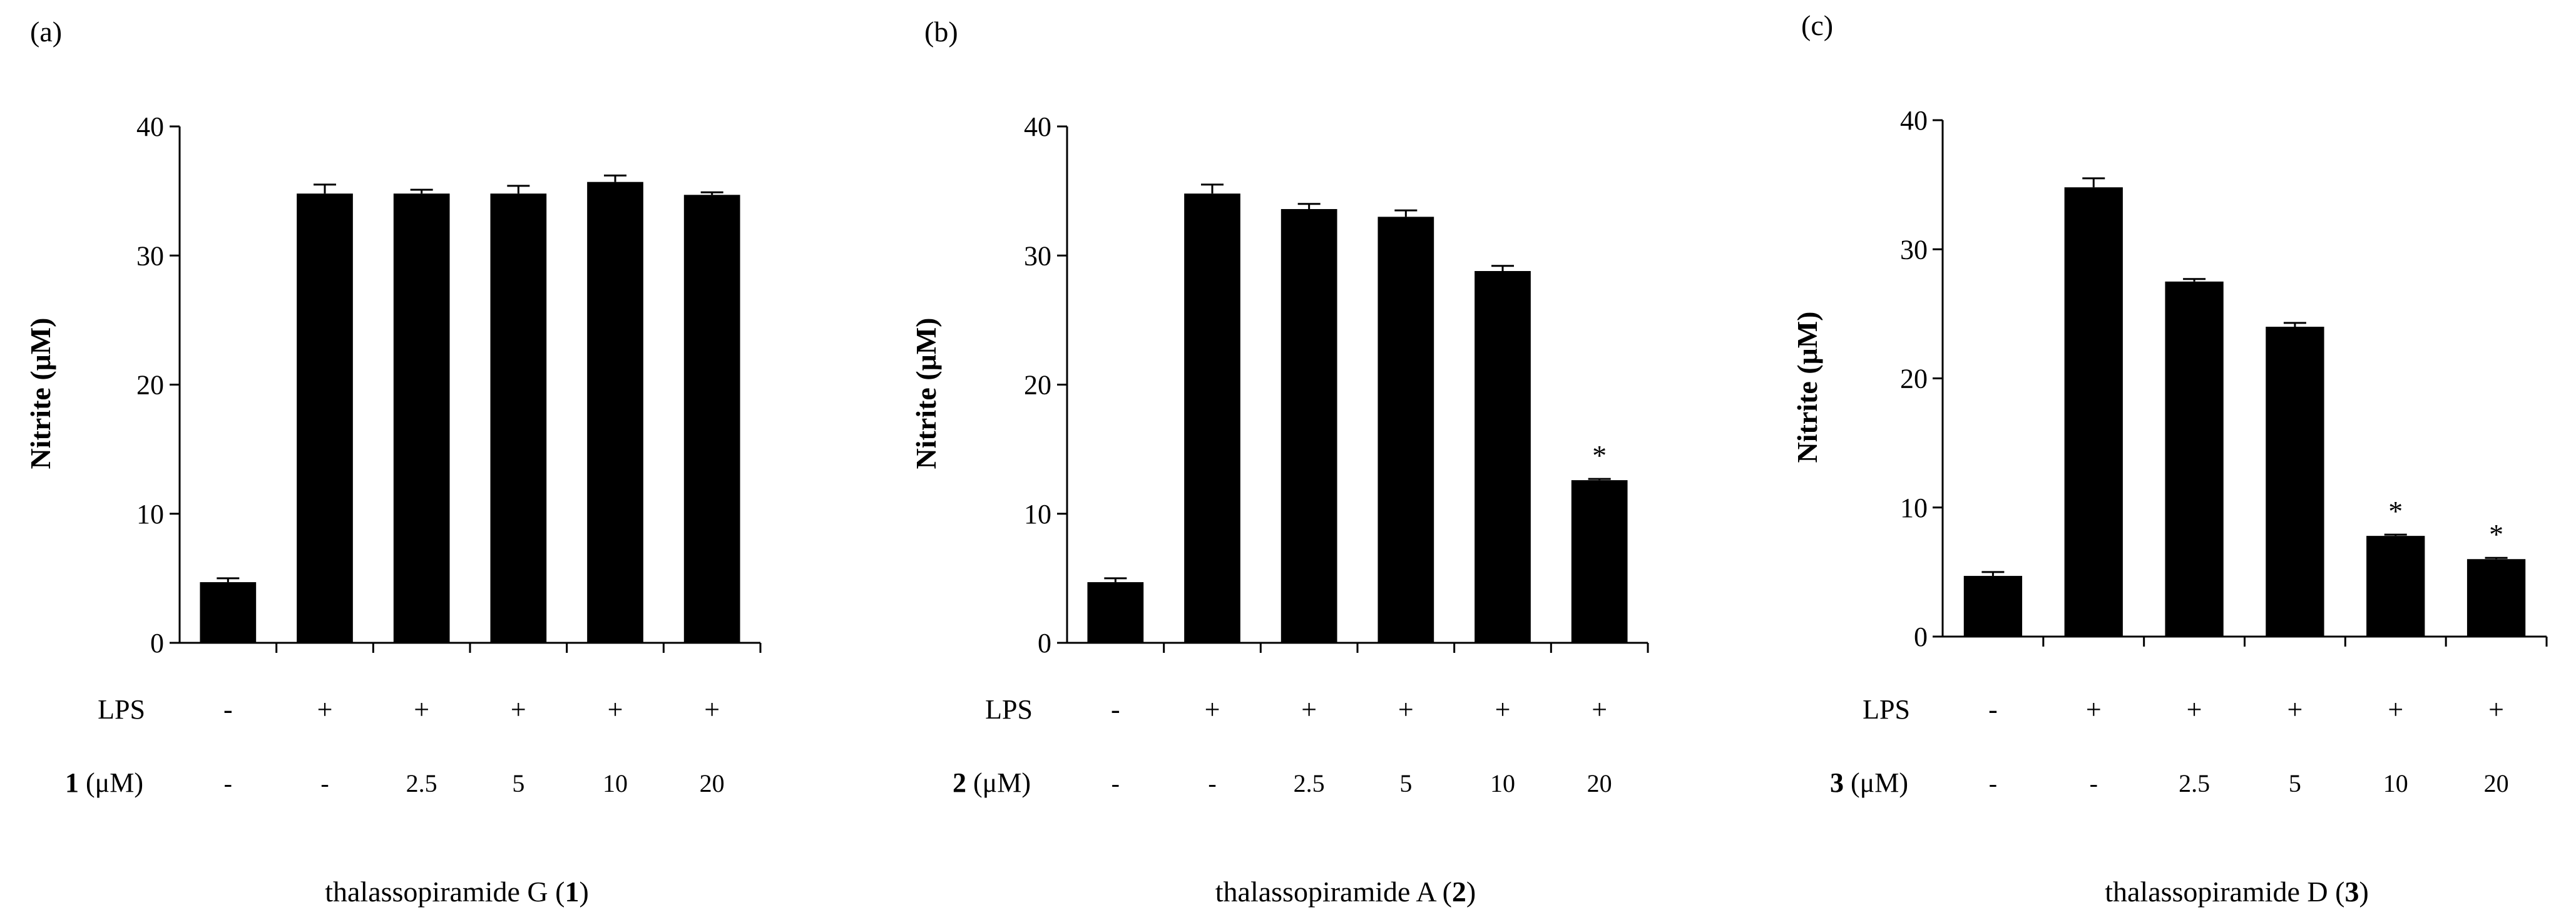 This screenshot has height=922, width=2576. Describe the element at coordinates (72, 782) in the screenshot. I see `compound-number: 1` at that location.